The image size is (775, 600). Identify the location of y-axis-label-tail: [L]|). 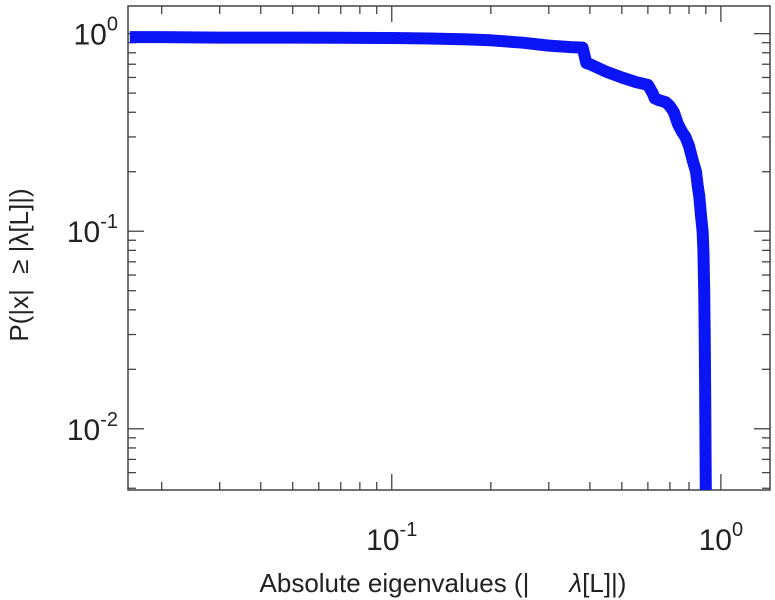
(19, 210).